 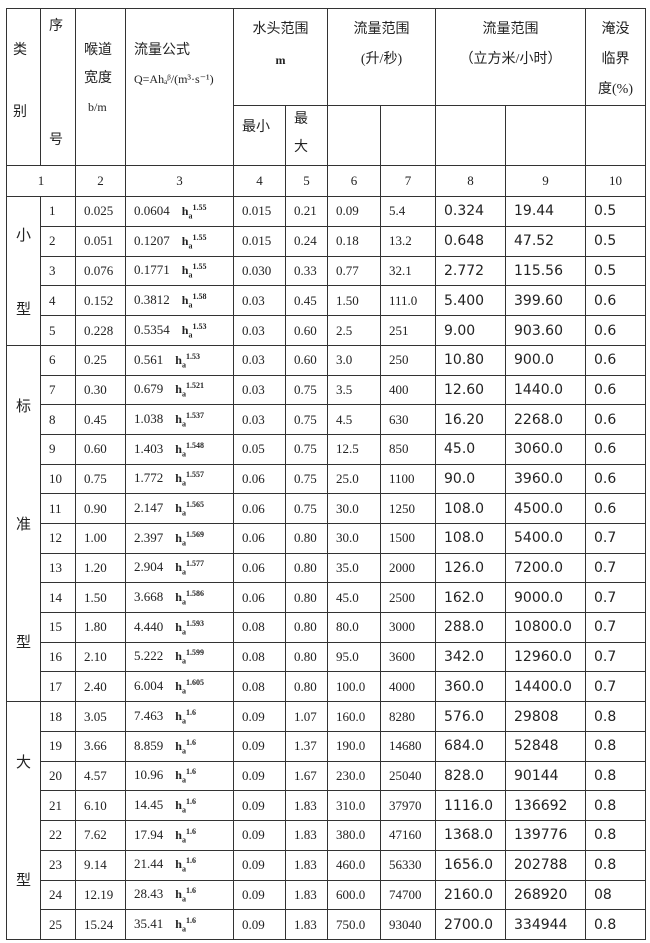 What do you see at coordinates (100, 687) in the screenshot?
I see `throat-width-cell: 2.40` at bounding box center [100, 687].